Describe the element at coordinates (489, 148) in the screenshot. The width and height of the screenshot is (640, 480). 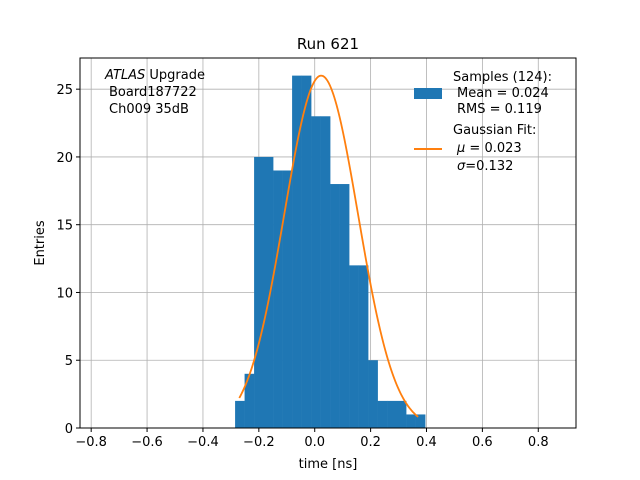
I see `legend-fit-line-2: μ = 0.023` at that location.